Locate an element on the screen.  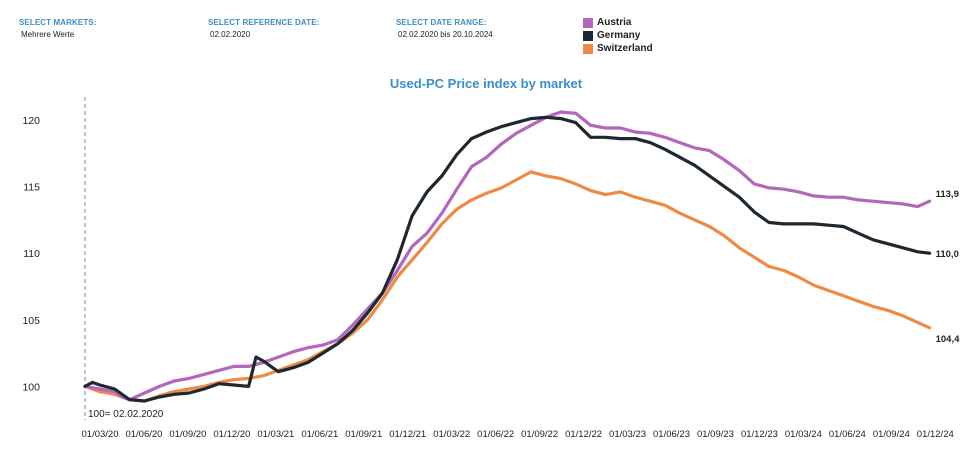
x-tick-label: 01/06/22 is located at coordinates (495, 434).